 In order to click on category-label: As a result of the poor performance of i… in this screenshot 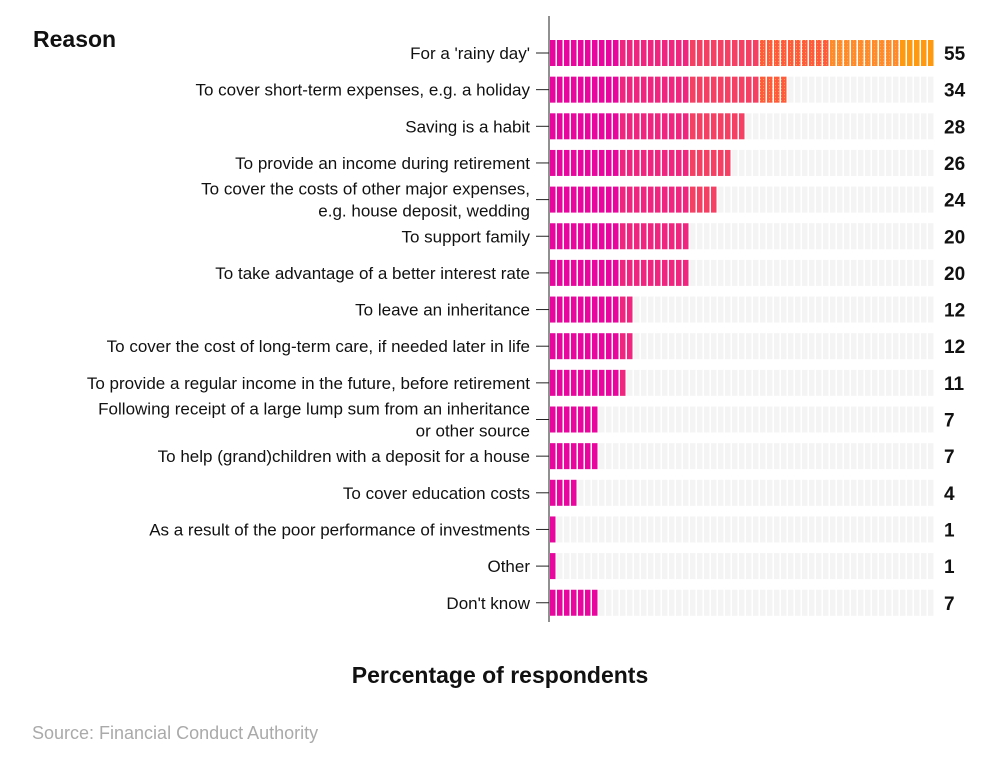, I will do `click(339, 529)`.